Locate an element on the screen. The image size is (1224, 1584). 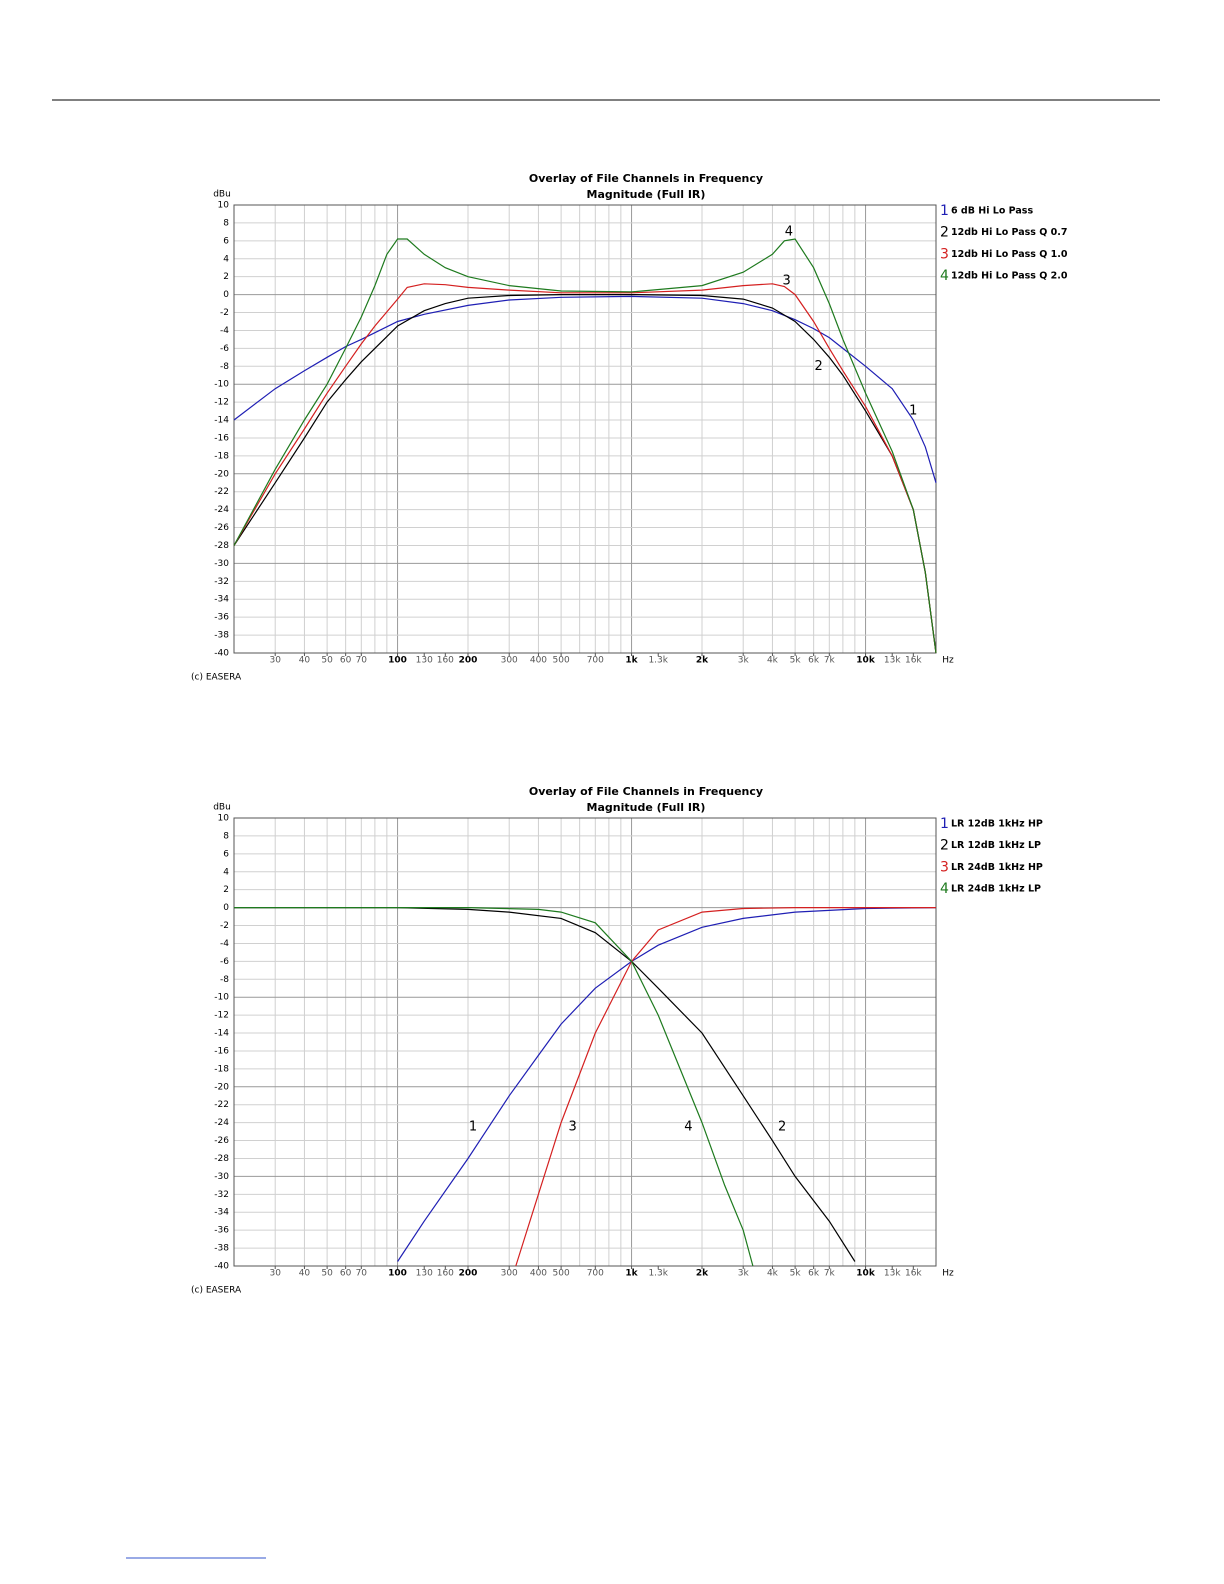
series-annotation: 3 is located at coordinates (572, 1127).